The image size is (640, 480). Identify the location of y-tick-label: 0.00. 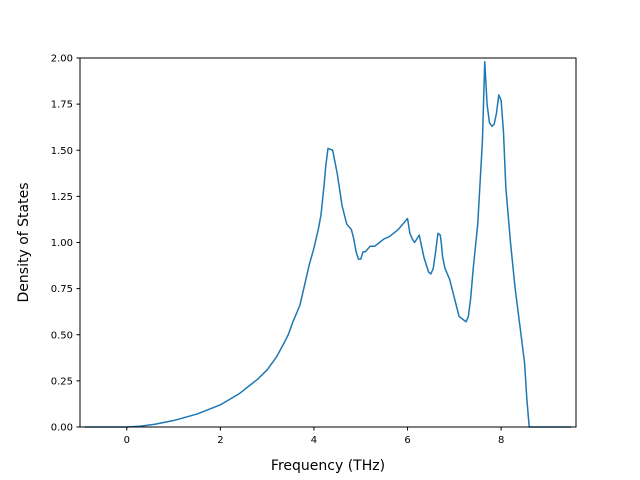
(62, 428).